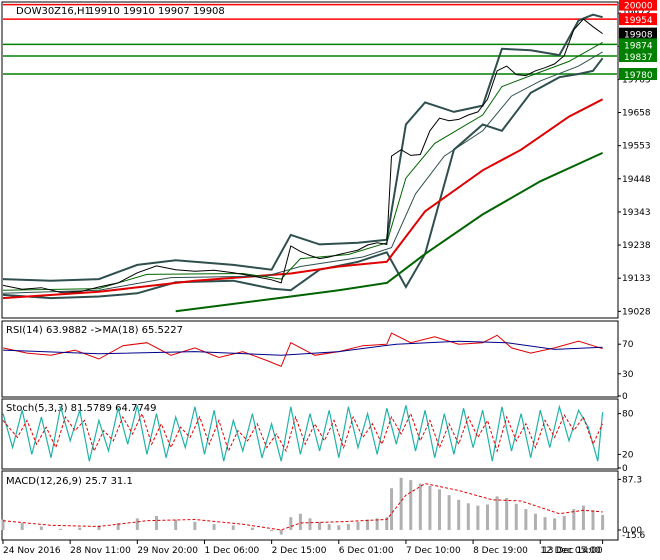 This screenshot has width=660, height=560. I want to click on macd-panel: MACD(12,26,9) 25.7 31.1 87.3 0.00 -15.6, so click(323, 505).